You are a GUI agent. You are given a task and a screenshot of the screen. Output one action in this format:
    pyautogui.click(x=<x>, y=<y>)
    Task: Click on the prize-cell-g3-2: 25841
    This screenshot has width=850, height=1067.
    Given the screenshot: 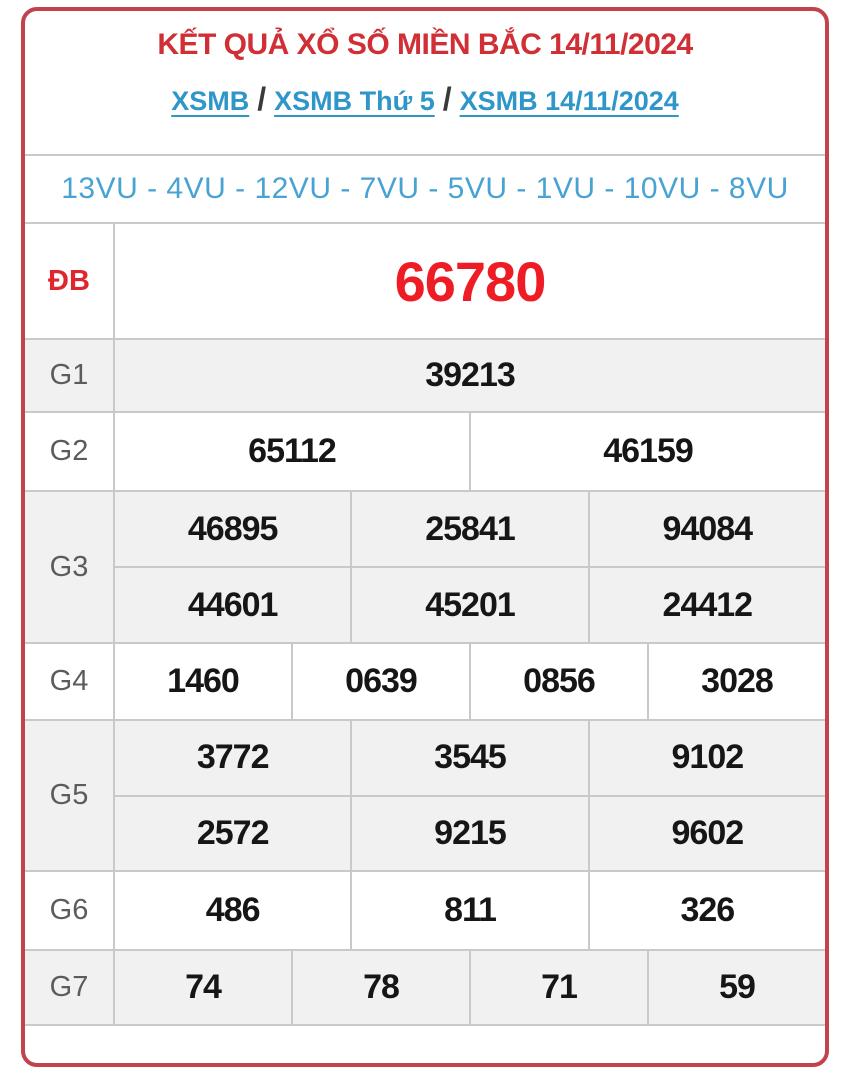 What is the action you would take?
    pyautogui.click(x=471, y=529)
    